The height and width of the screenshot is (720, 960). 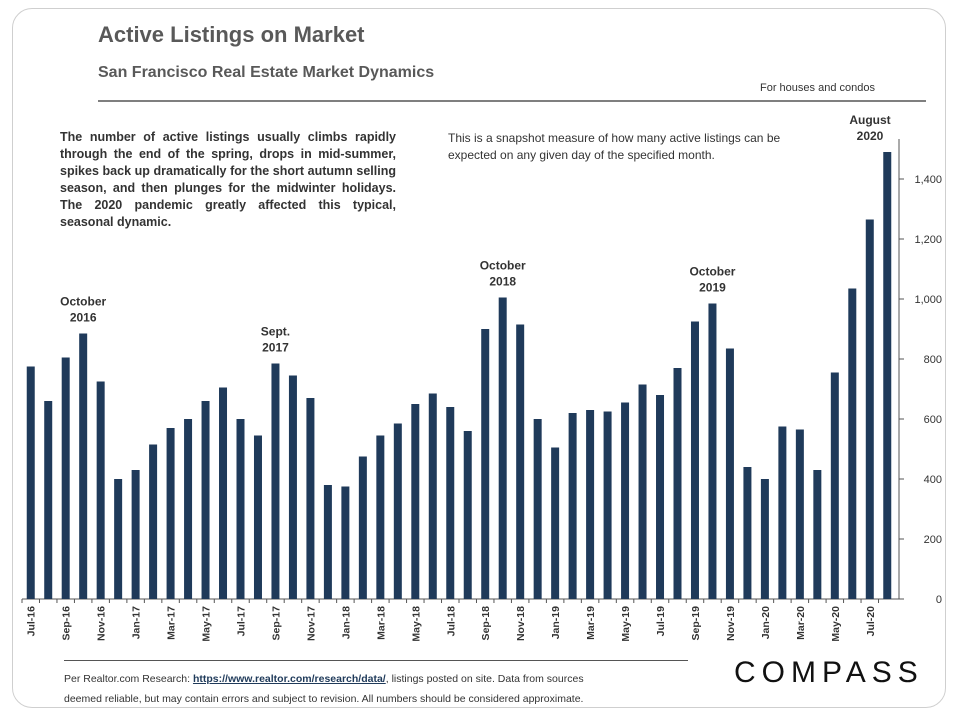 I want to click on x-tick-label: Jul-17, so click(x=242, y=621).